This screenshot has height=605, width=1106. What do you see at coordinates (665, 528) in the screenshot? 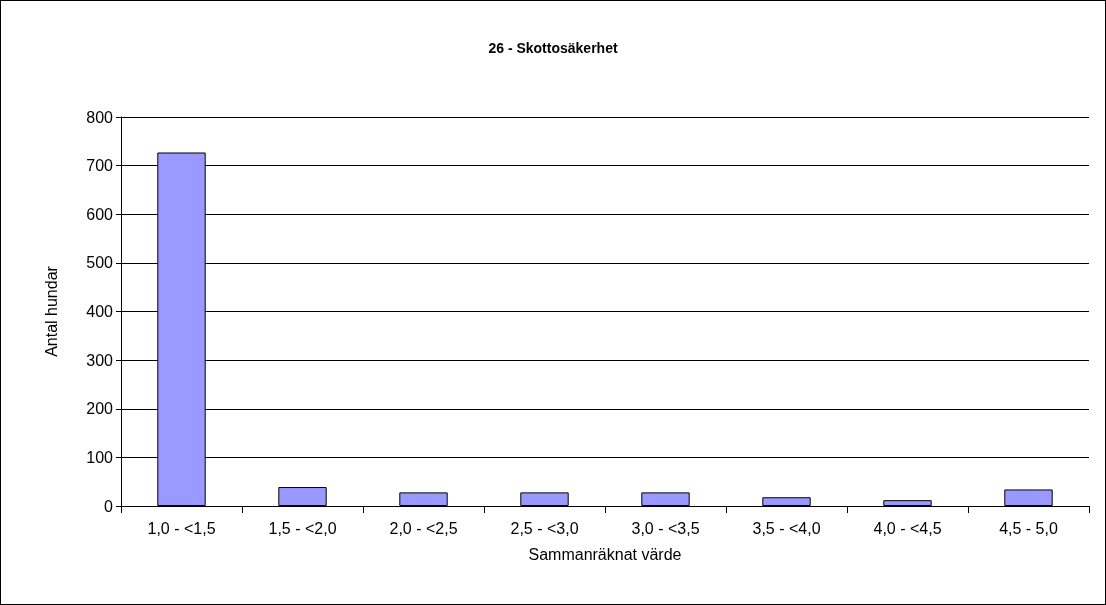
I see `x-tick-label: 3,0 - <3,5` at bounding box center [665, 528].